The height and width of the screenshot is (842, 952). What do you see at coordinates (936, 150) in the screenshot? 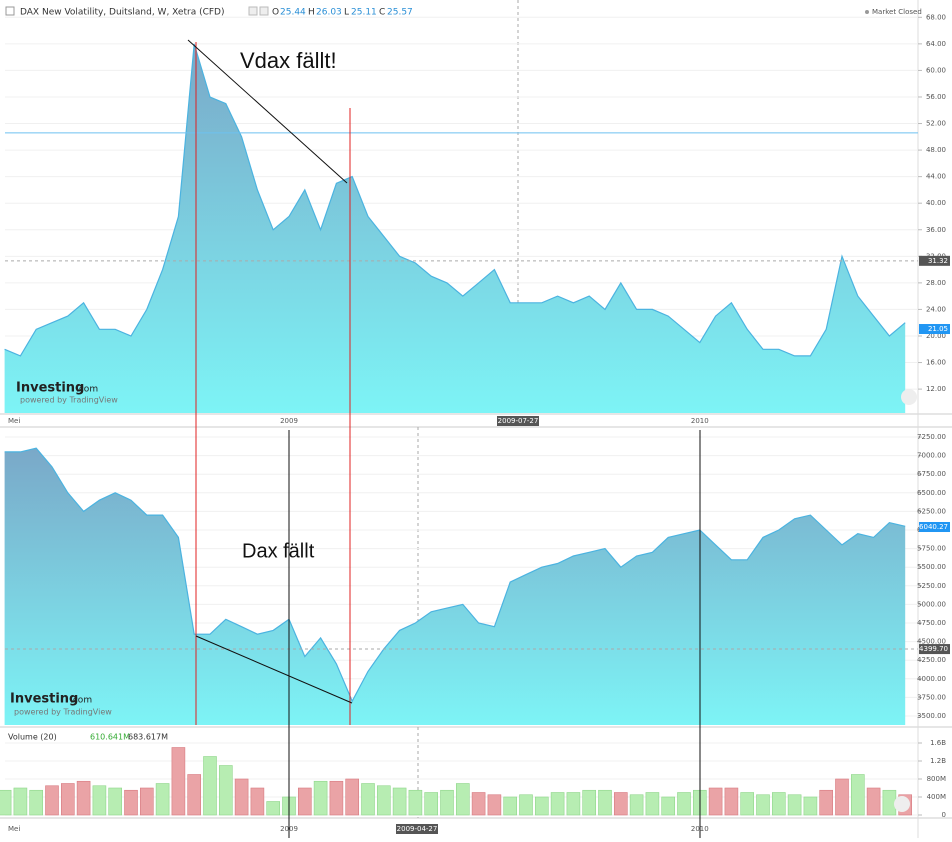
I see `y-tick-label: 48.00` at bounding box center [936, 150].